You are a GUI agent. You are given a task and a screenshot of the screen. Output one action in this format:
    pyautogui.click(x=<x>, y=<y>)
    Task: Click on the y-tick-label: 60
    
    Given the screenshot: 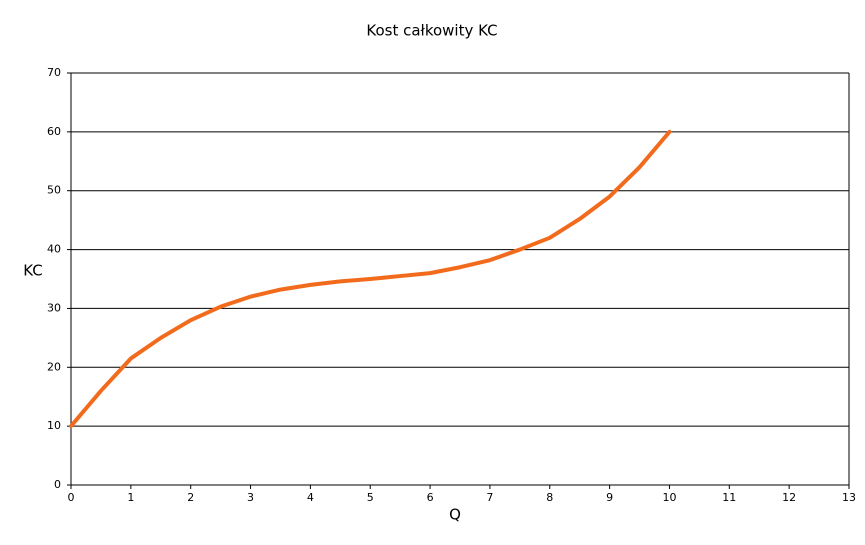 What is the action you would take?
    pyautogui.click(x=54, y=131)
    